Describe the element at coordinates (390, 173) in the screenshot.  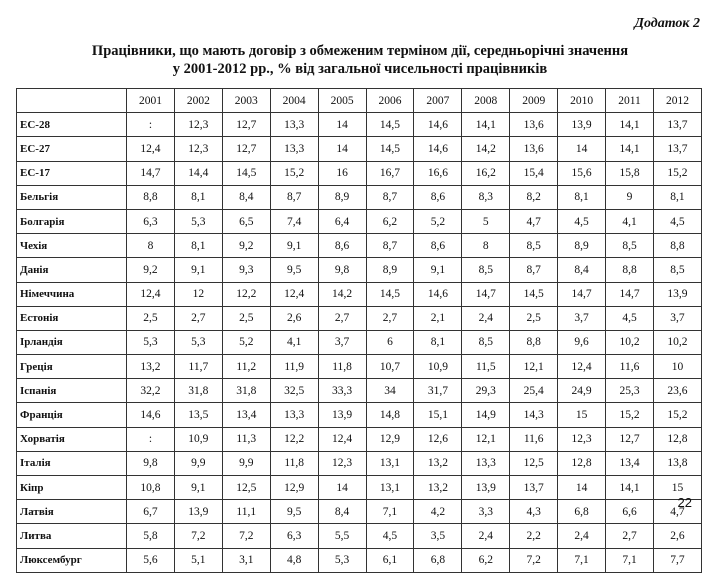
I see `value-cell: 16,7` at that location.